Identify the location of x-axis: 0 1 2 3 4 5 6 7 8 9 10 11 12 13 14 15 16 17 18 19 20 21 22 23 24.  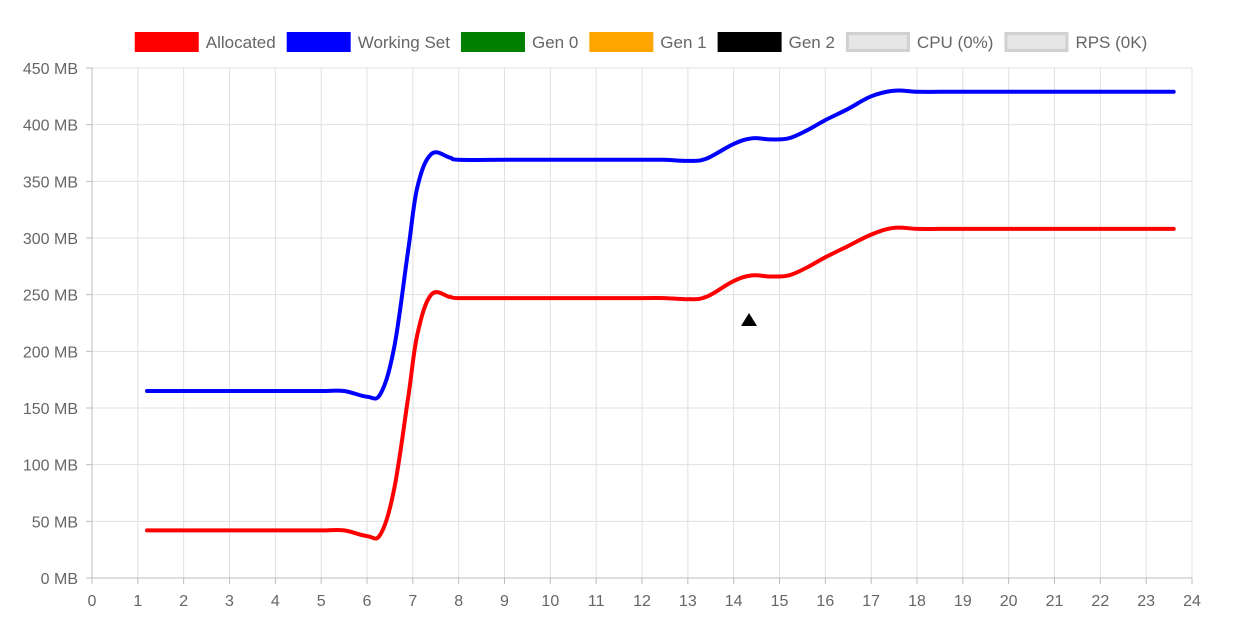
(643, 593).